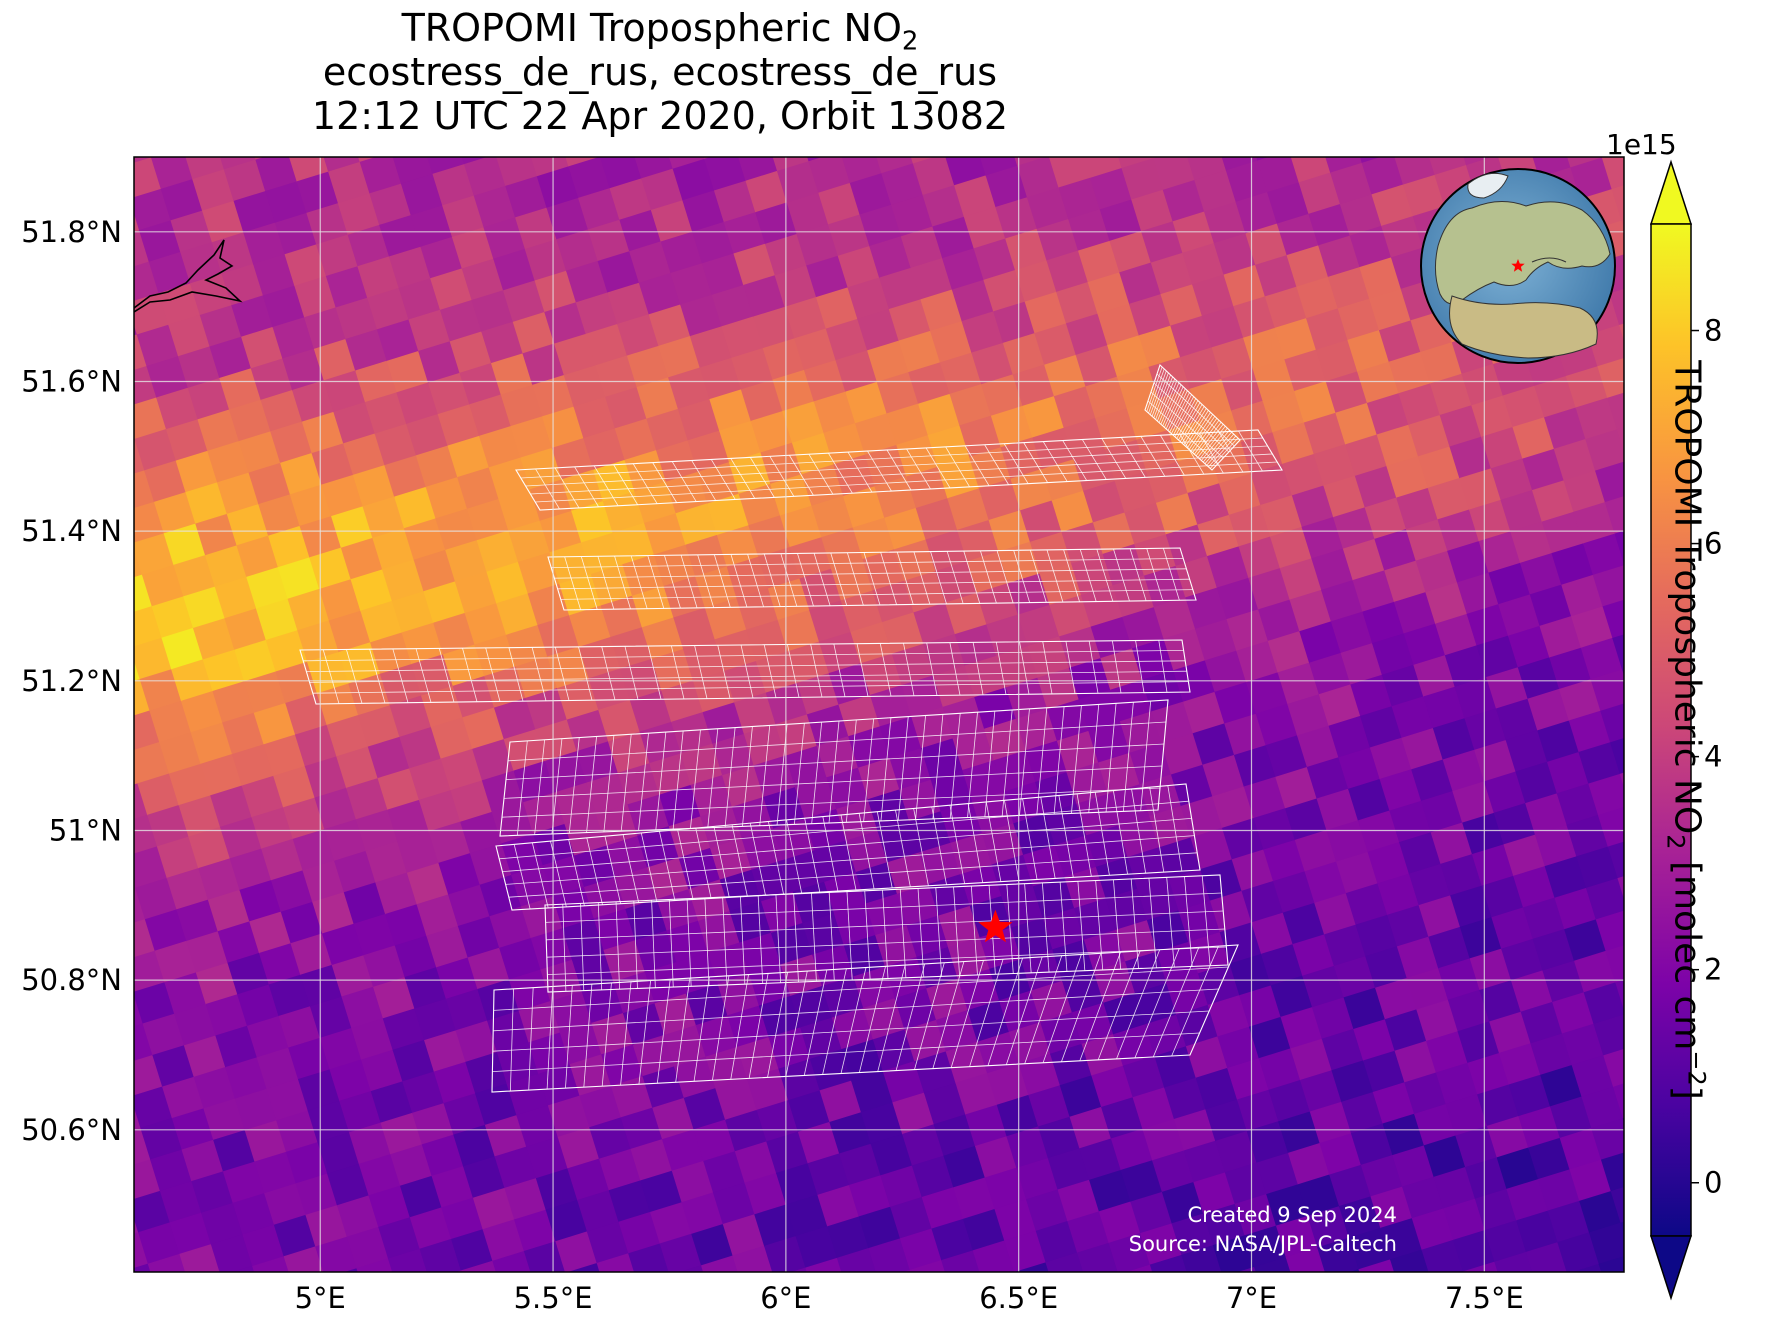 The height and width of the screenshot is (1317, 1770). Describe the element at coordinates (1687, 597) in the screenshot. I see `colorbar-label-prefix: TROPOMI Tropospheric NO` at that location.